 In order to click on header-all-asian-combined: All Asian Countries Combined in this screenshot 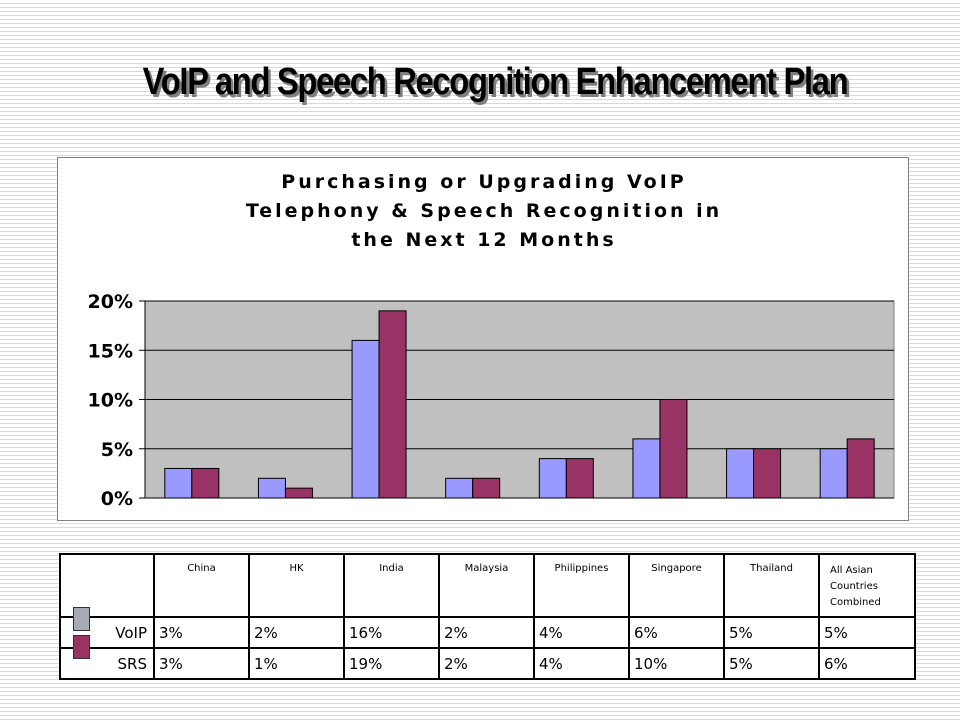, I will do `click(867, 585)`.